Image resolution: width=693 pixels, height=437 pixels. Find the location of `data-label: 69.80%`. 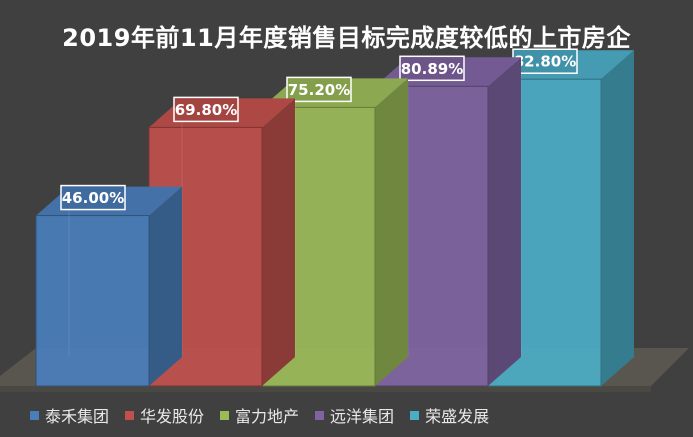

data-label: 69.80% is located at coordinates (206, 109).